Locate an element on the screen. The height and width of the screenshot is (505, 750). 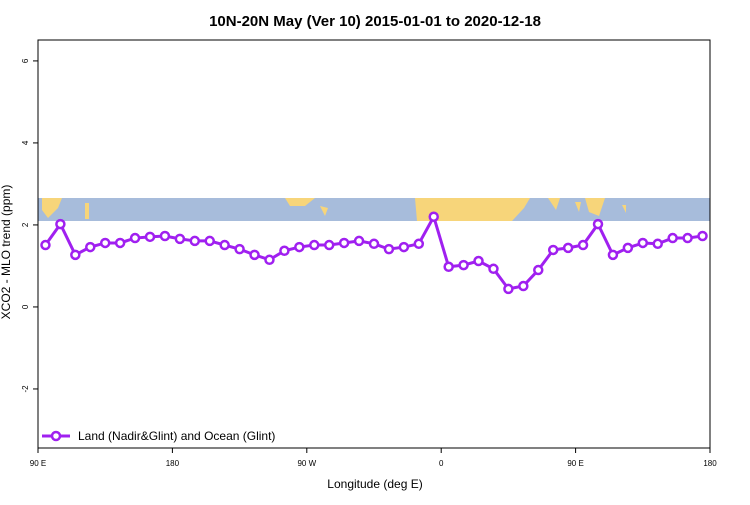
y-tick-label: 4 is located at coordinates (25, 142).